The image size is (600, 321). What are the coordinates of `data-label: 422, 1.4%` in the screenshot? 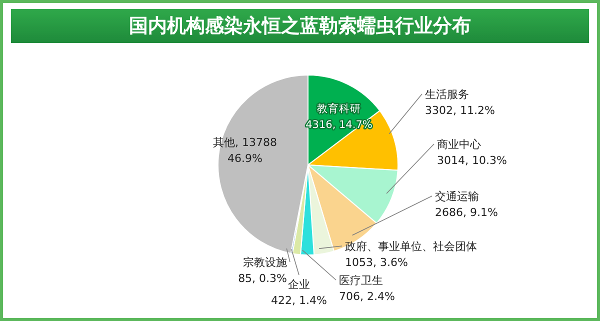 It's located at (299, 300).